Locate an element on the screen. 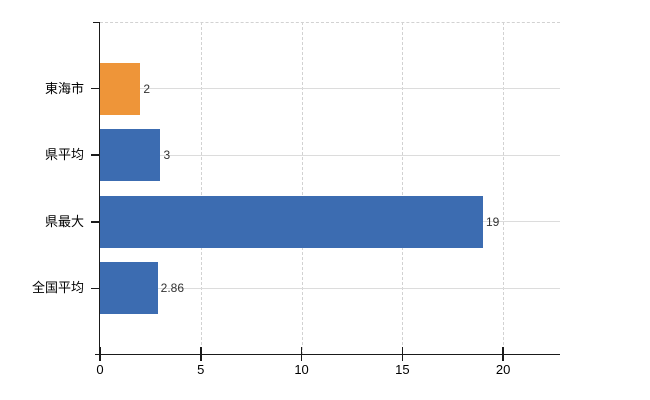 The height and width of the screenshot is (400, 650). x-tick-label: 0 is located at coordinates (100, 369).